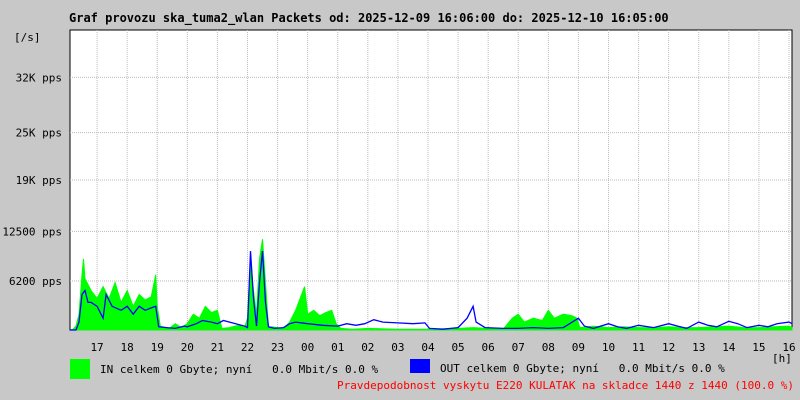 This screenshot has width=800, height=400. Describe the element at coordinates (157, 347) in the screenshot. I see `x-tick-label: 19` at that location.